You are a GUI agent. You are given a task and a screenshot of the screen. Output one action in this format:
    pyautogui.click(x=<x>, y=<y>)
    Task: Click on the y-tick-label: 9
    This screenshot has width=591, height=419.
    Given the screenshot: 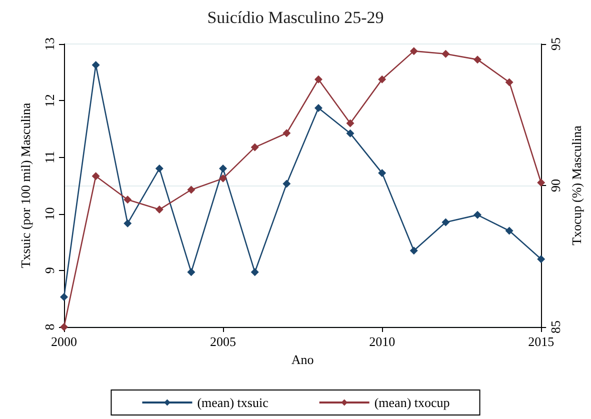 What is the action you would take?
    pyautogui.click(x=49, y=270)
    